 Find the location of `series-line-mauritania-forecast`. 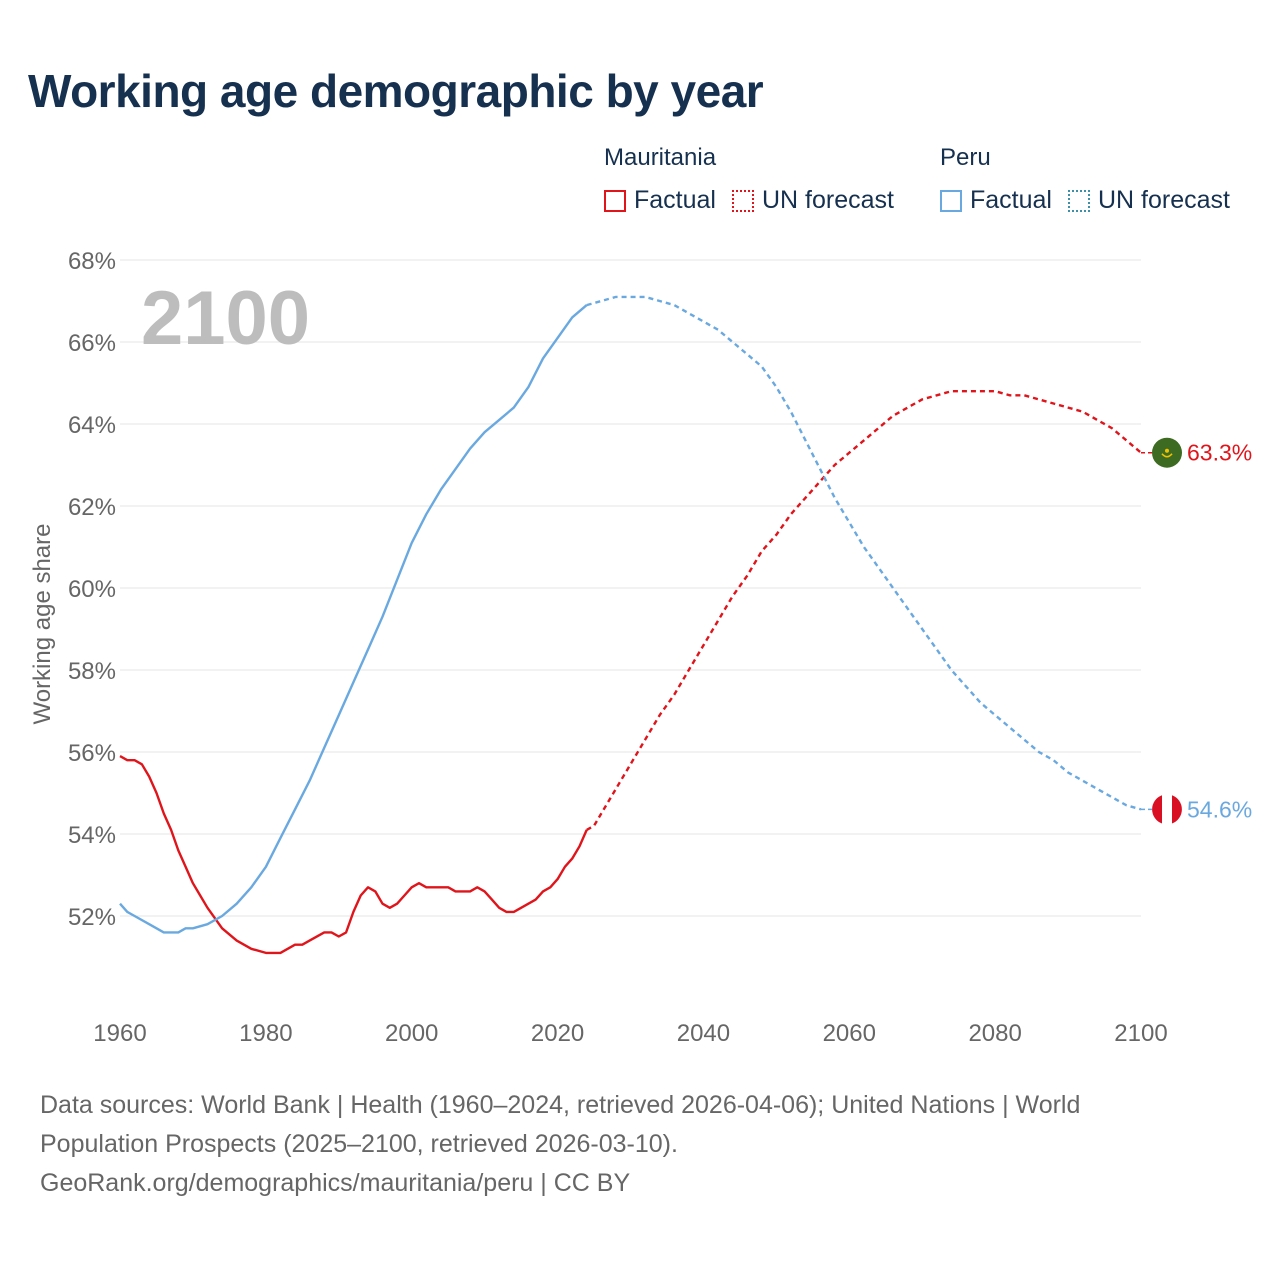

series-line-mauritania-forecast is located at coordinates (864, 610).